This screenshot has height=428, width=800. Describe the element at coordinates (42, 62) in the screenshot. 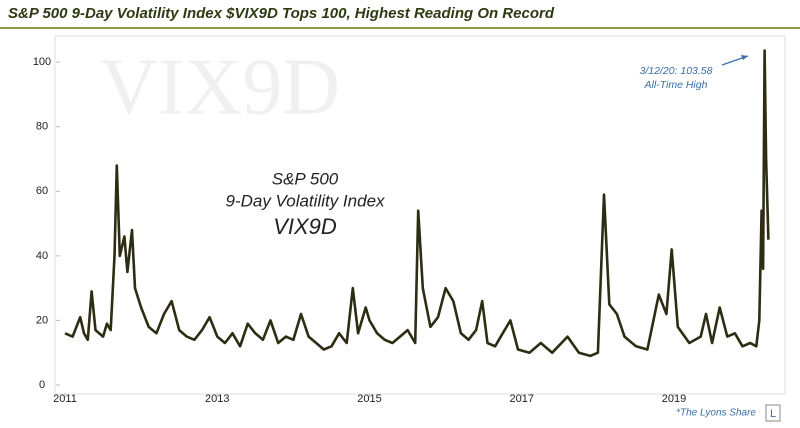

I see `y-tick-label: 100` at that location.